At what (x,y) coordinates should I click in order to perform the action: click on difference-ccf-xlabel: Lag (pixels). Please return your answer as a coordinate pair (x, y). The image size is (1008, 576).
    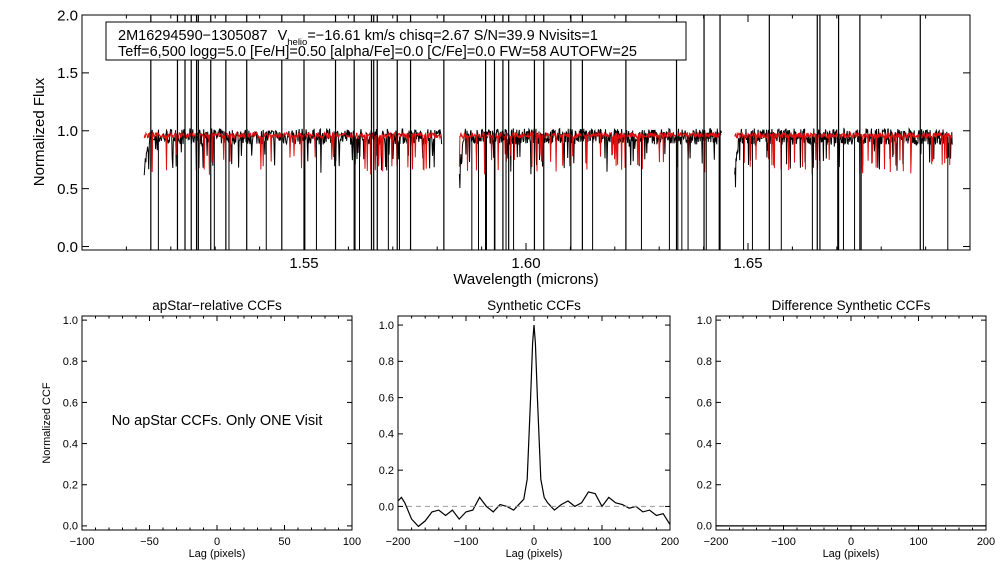
    Looking at the image, I should click on (851, 554).